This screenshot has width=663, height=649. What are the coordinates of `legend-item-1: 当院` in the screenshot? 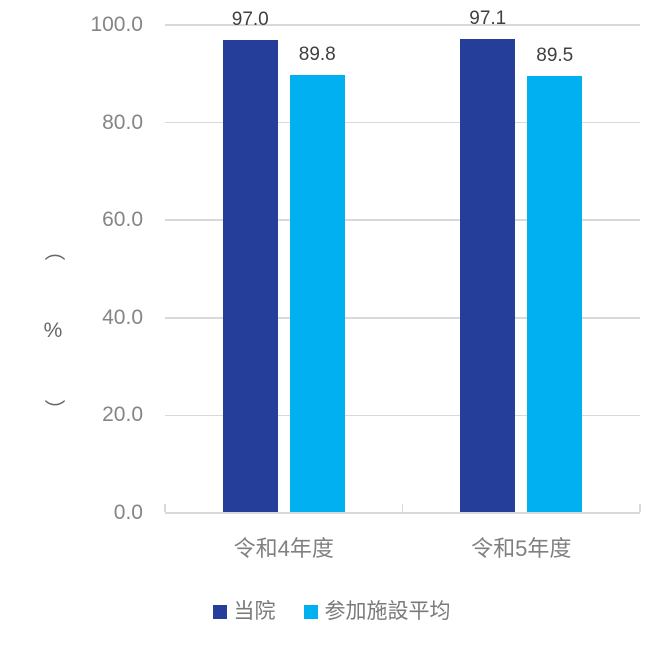 It's located at (244, 612).